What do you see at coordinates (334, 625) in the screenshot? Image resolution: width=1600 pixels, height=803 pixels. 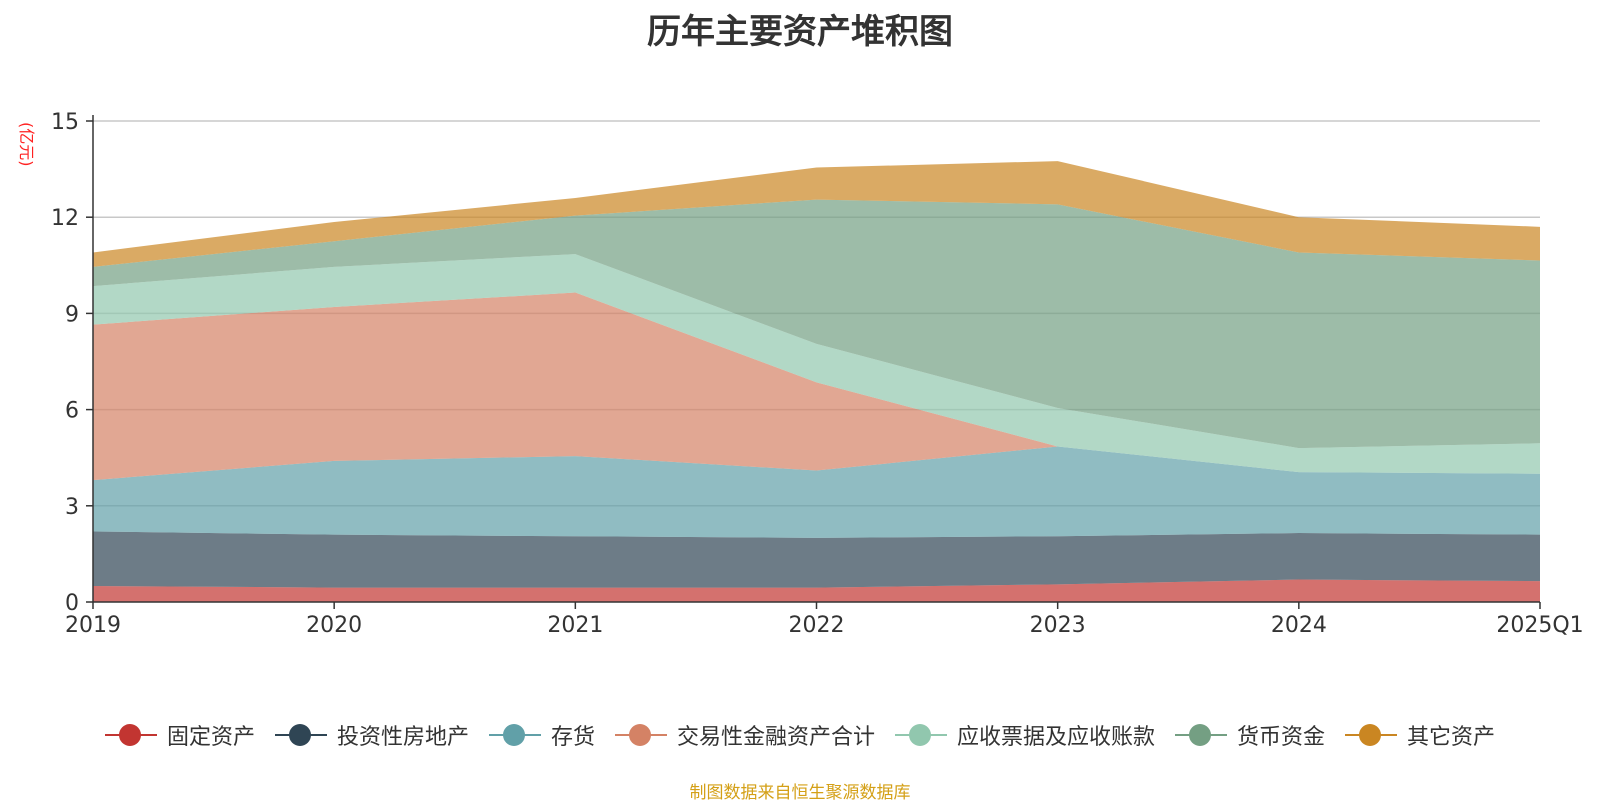 I see `x-tick-label-1: 2020` at bounding box center [334, 625].